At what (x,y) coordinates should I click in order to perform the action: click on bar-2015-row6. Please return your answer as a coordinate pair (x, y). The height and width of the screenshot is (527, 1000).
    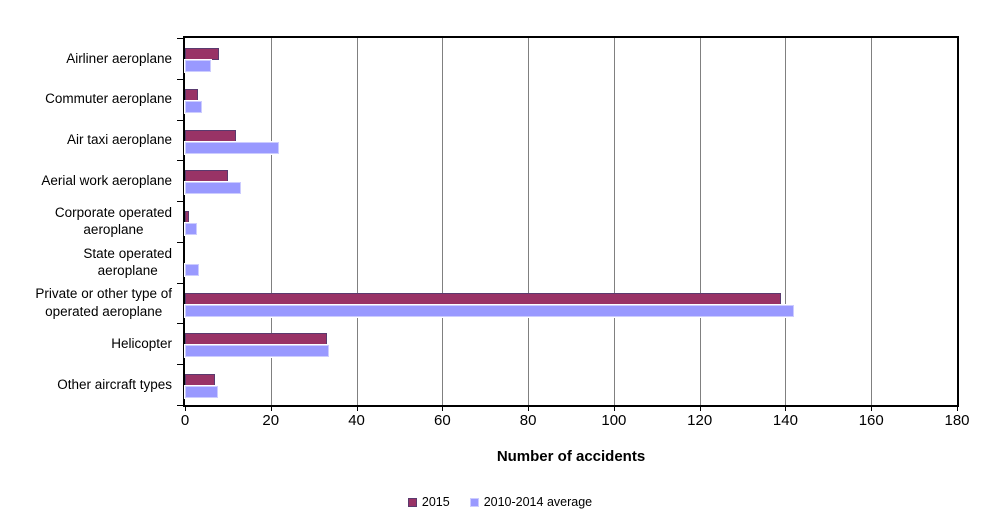
    Looking at the image, I should click on (483, 298).